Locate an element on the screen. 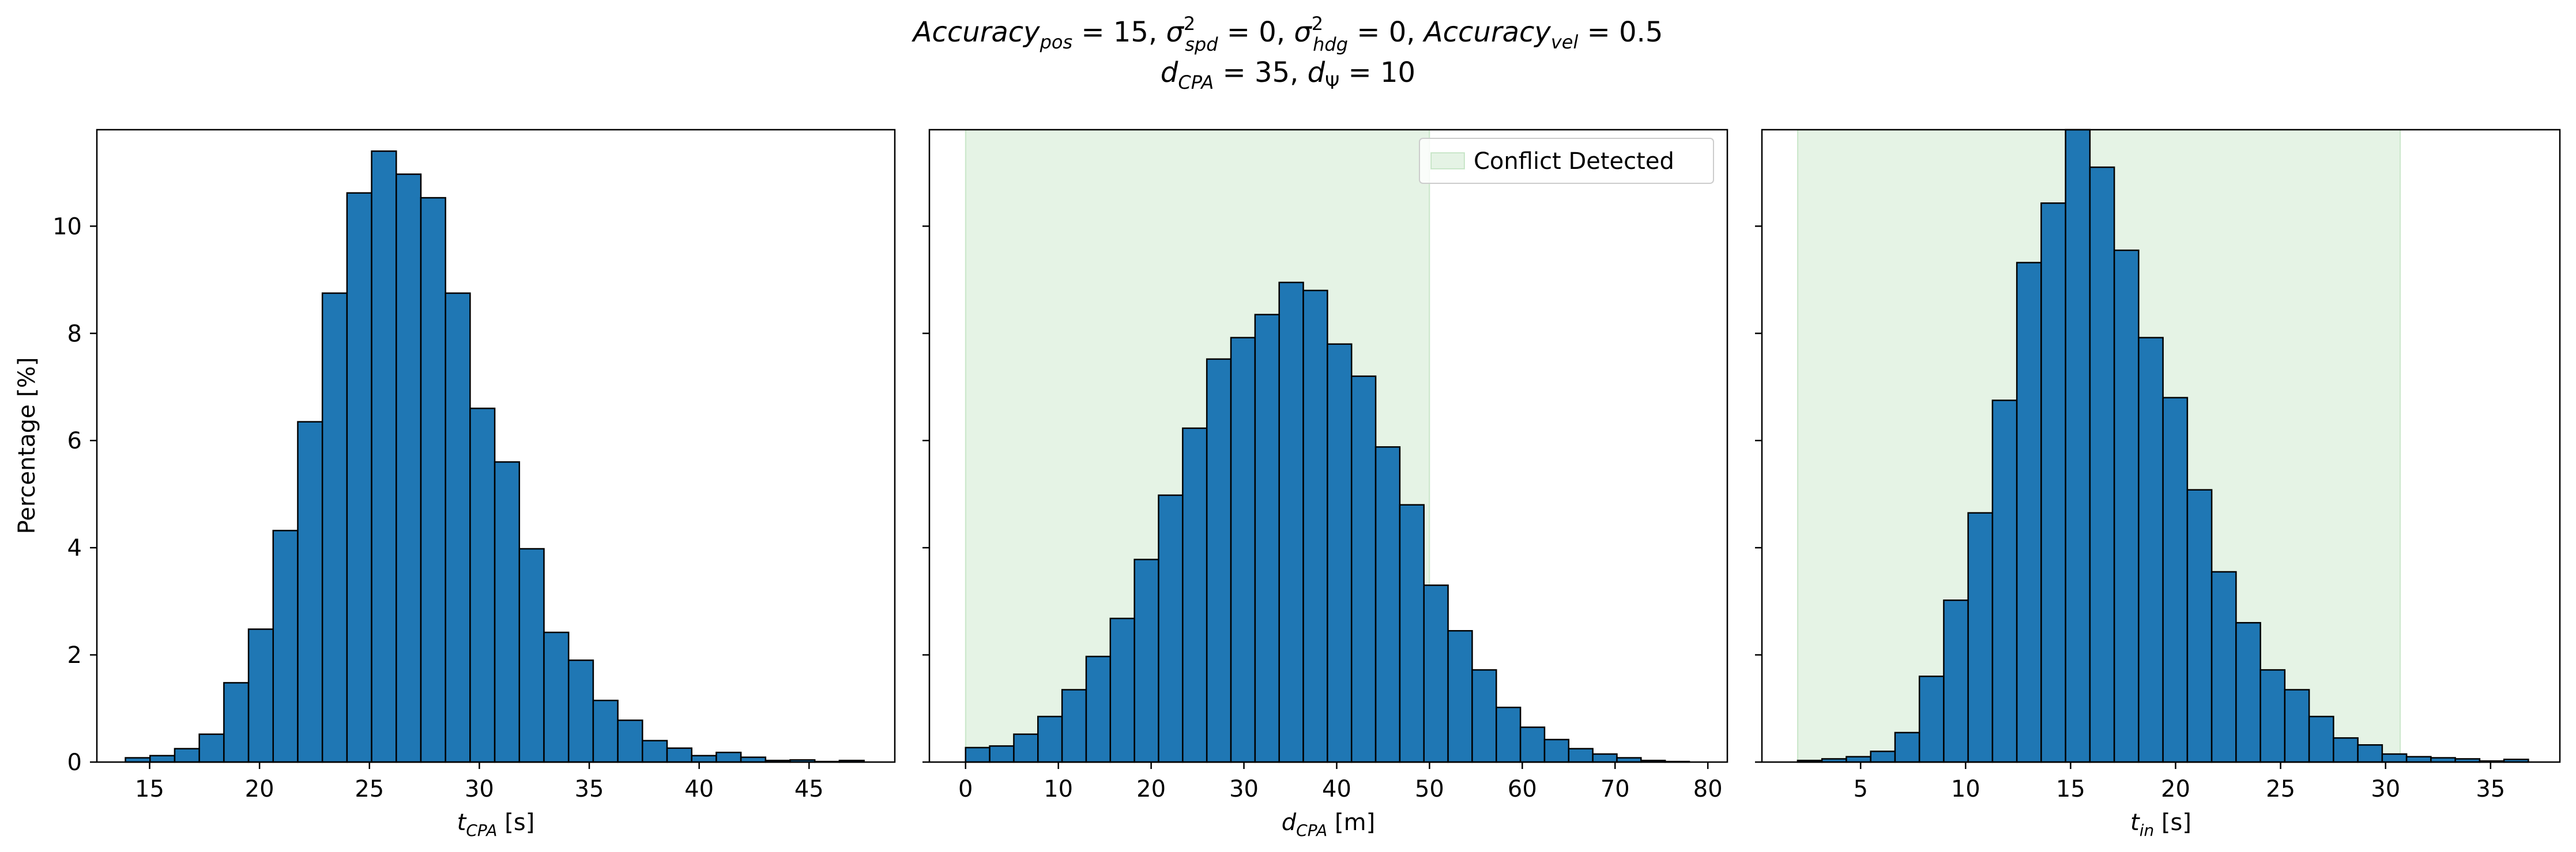  y-axis-label: Percentage [%] is located at coordinates (27, 445).